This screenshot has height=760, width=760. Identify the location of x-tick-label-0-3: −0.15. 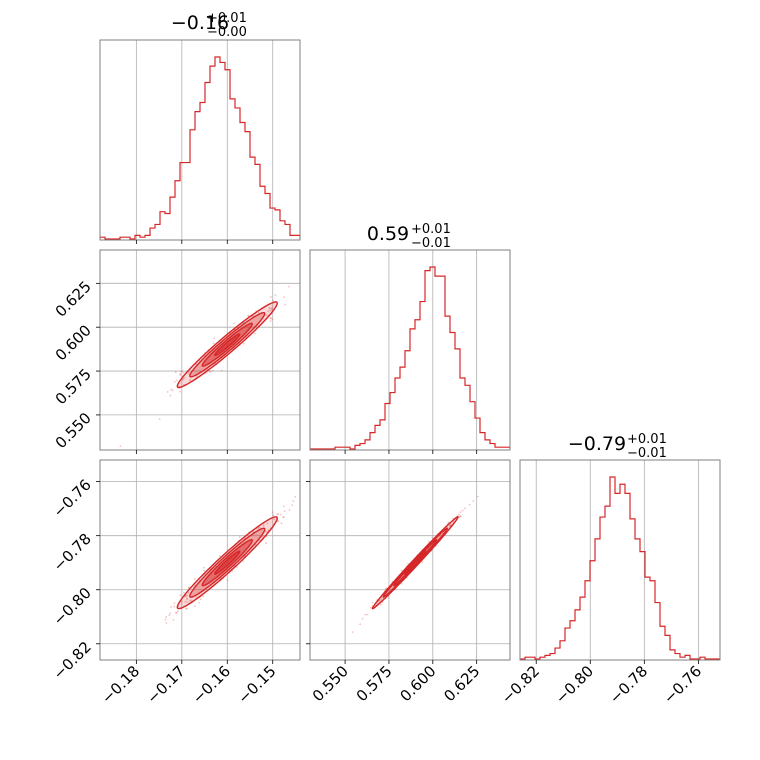
(256, 684).